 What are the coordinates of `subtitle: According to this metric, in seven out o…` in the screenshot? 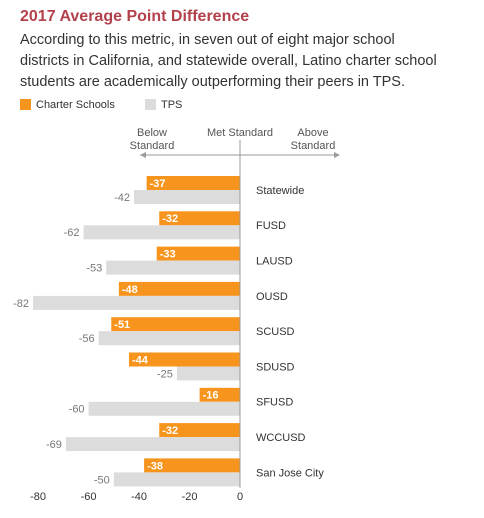 It's located at (207, 40).